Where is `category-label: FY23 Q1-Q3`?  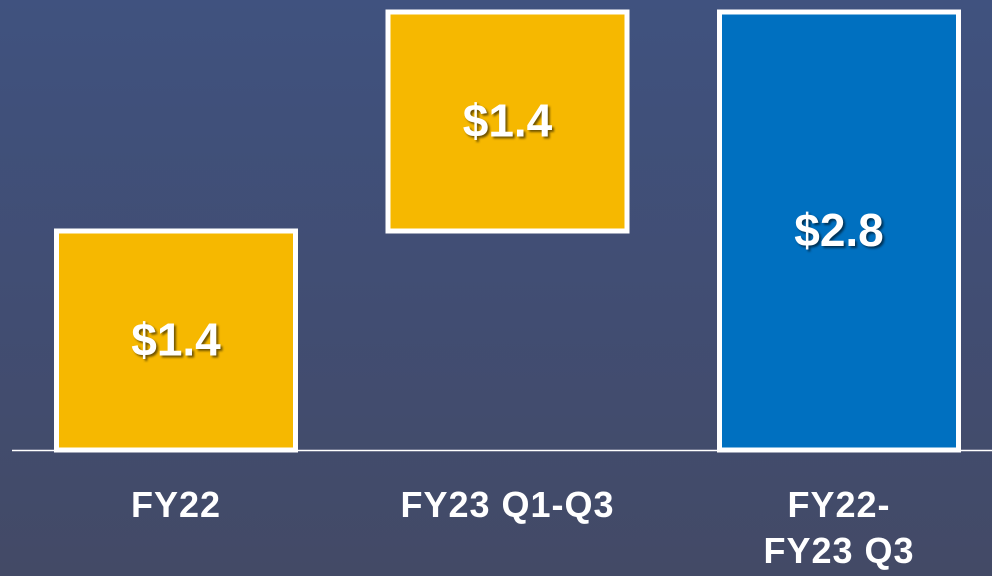 category-label: FY23 Q1-Q3 is located at coordinates (507, 504).